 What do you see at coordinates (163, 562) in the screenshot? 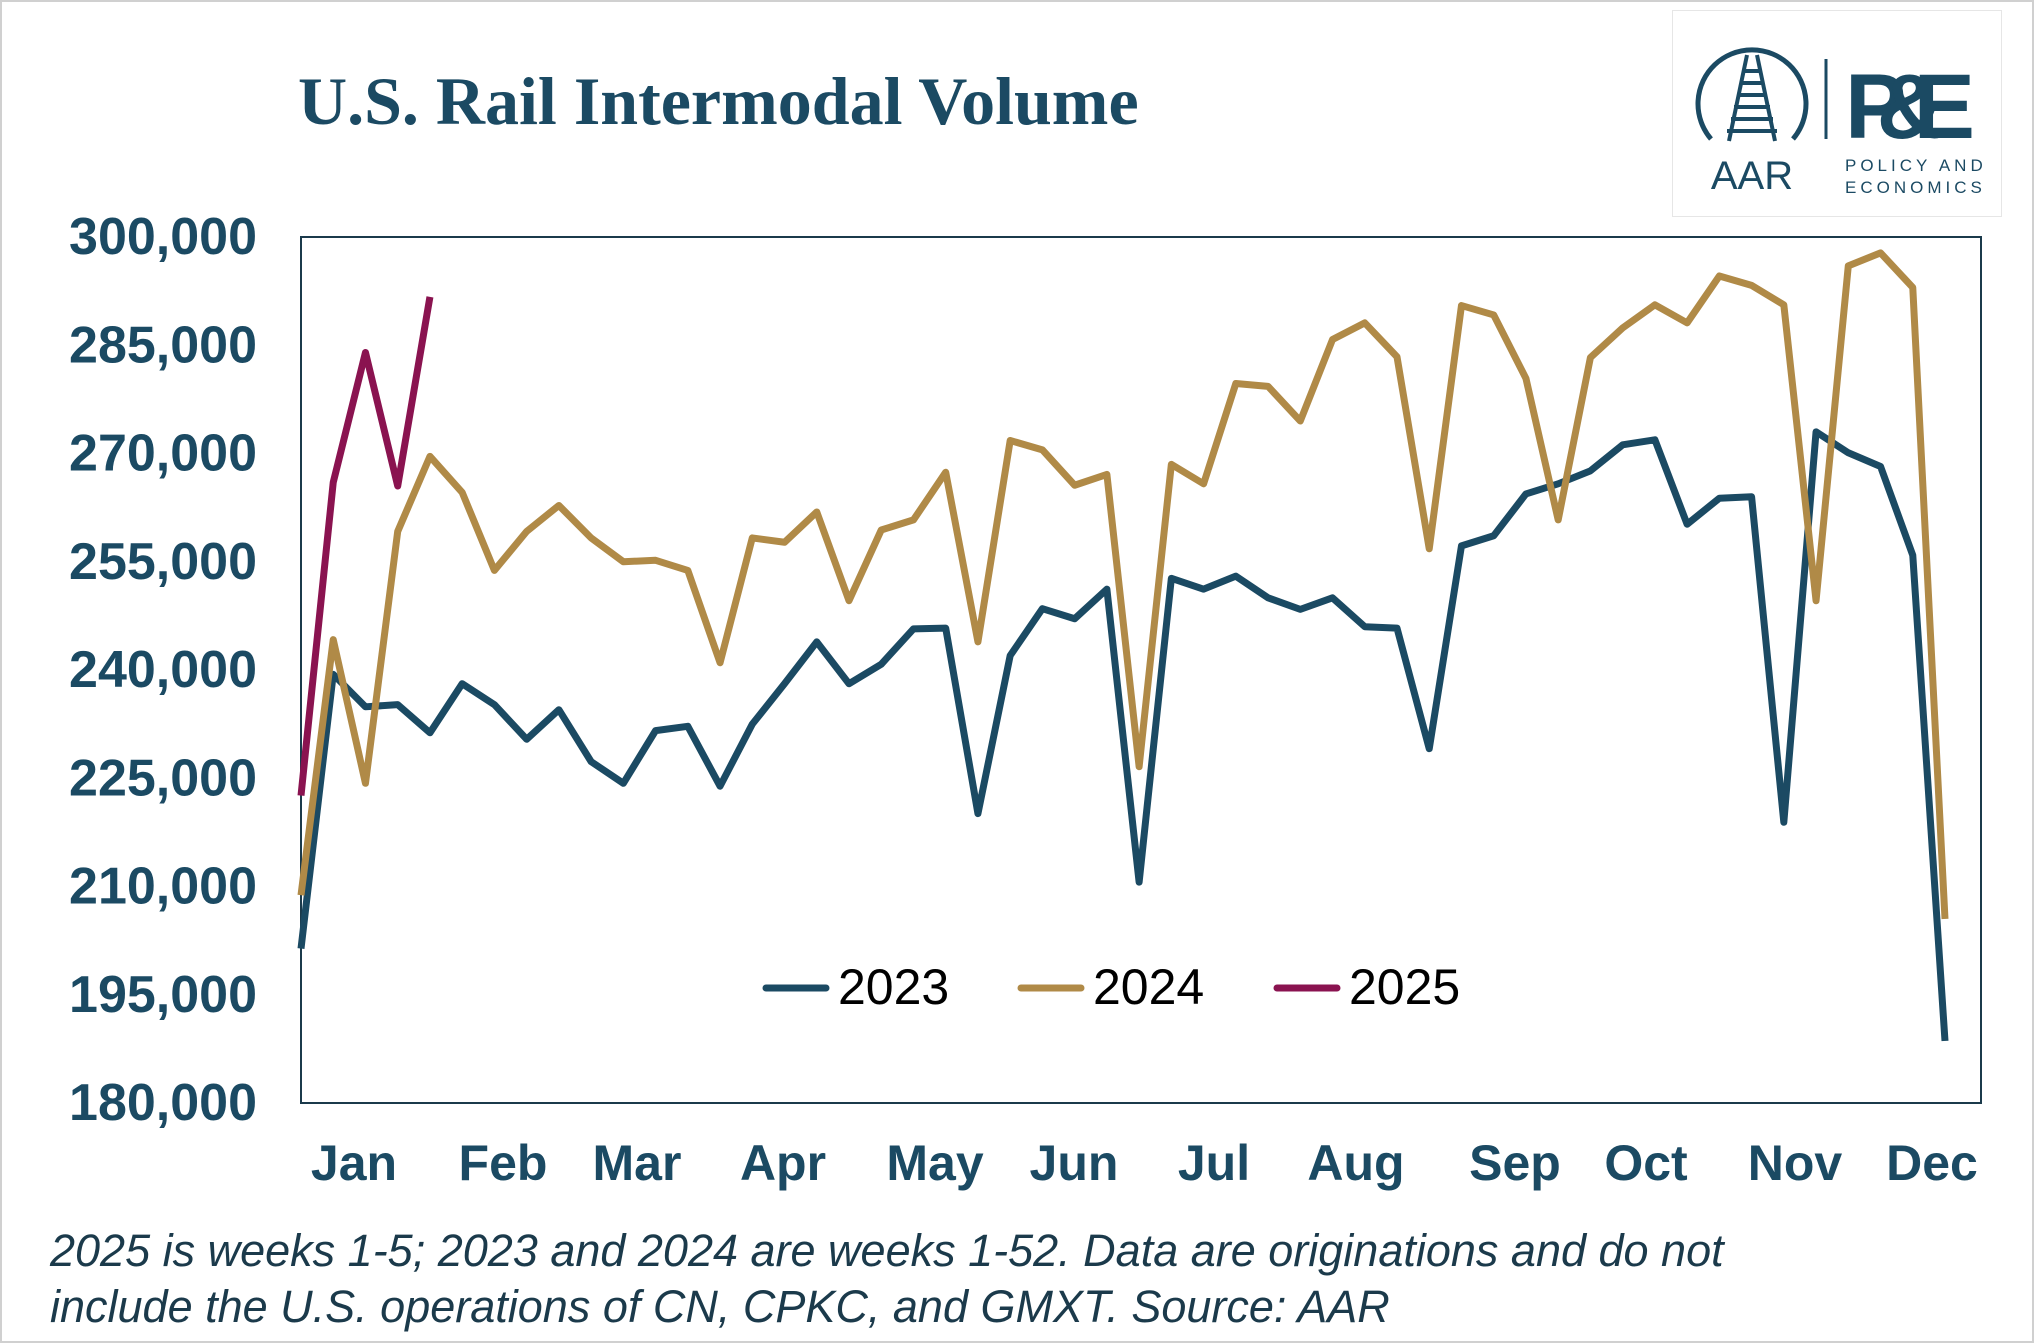
I see `y-tick-label: 255,000` at bounding box center [163, 562].